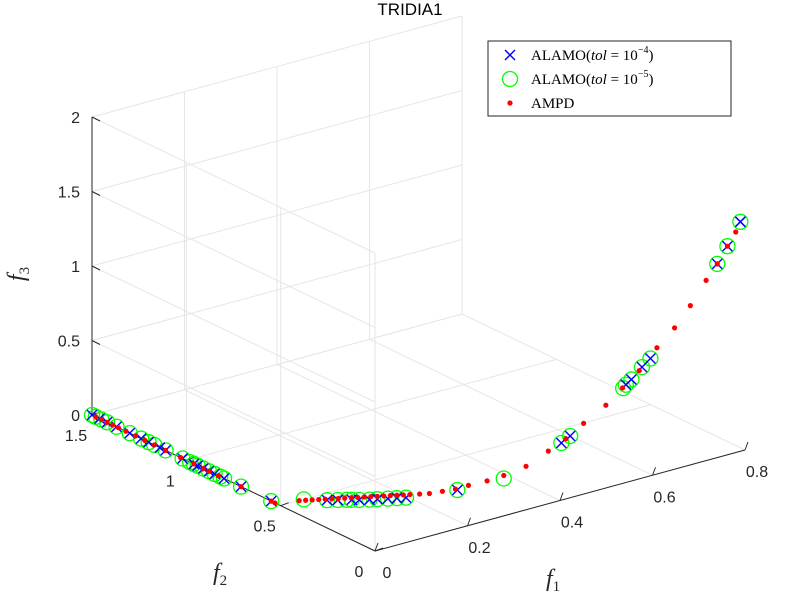 This screenshot has height=593, width=793. Describe the element at coordinates (359, 572) in the screenshot. I see `y-tick-label: 0` at that location.